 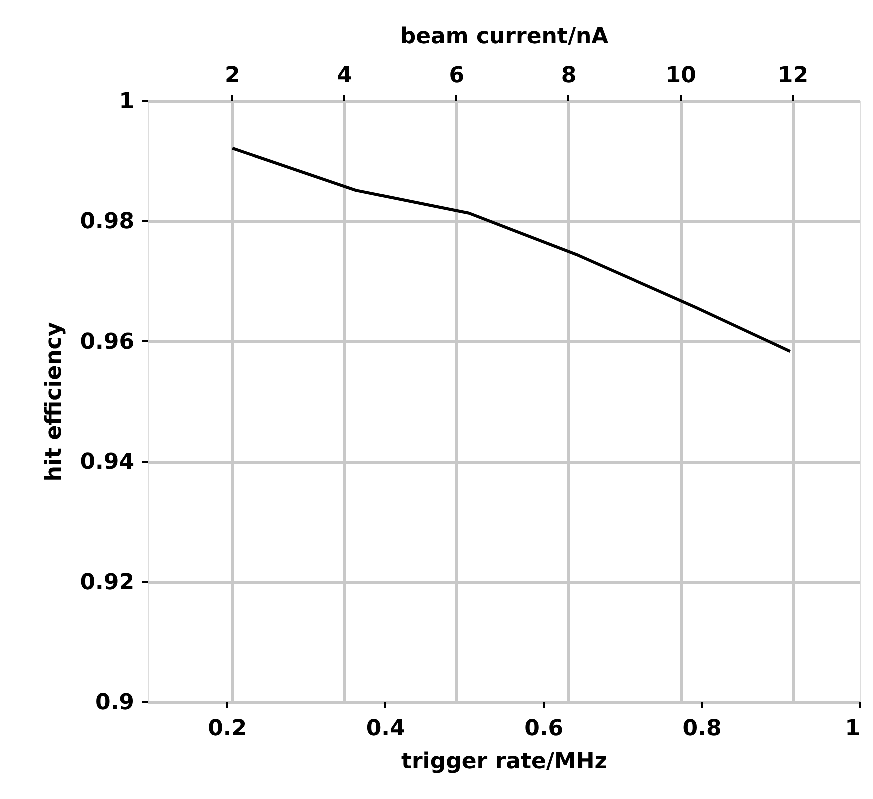 I want to click on x2-tick-label: 2, so click(x=232, y=76).